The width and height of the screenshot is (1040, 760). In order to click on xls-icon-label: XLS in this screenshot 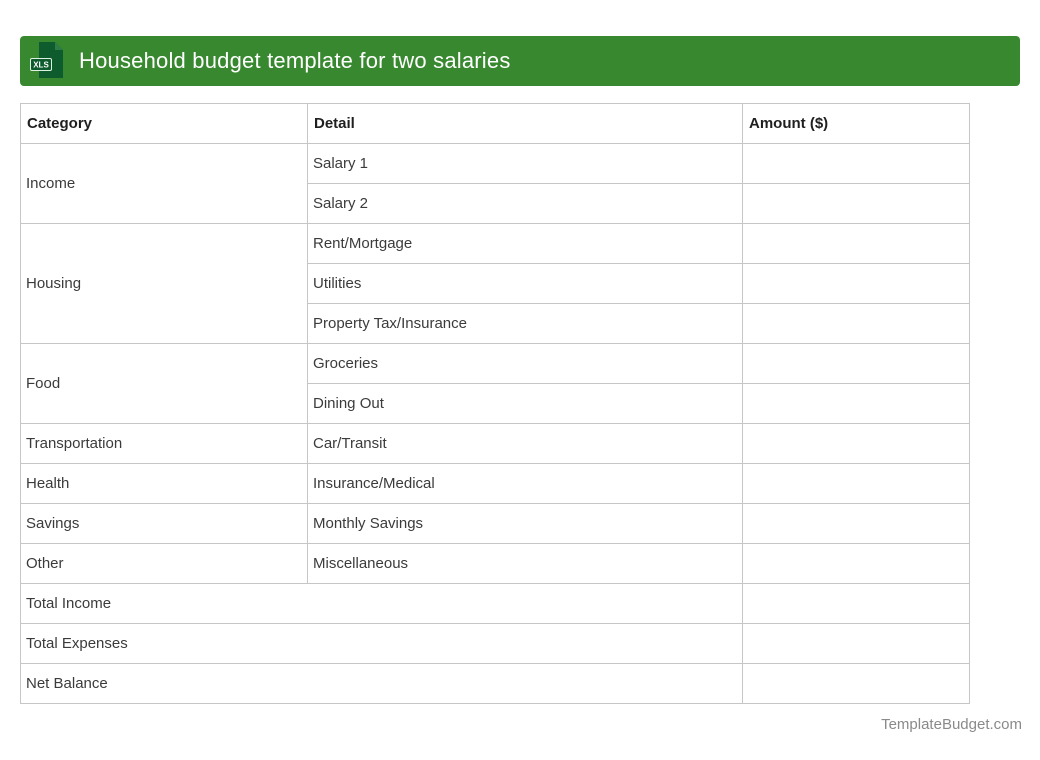, I will do `click(41, 65)`.